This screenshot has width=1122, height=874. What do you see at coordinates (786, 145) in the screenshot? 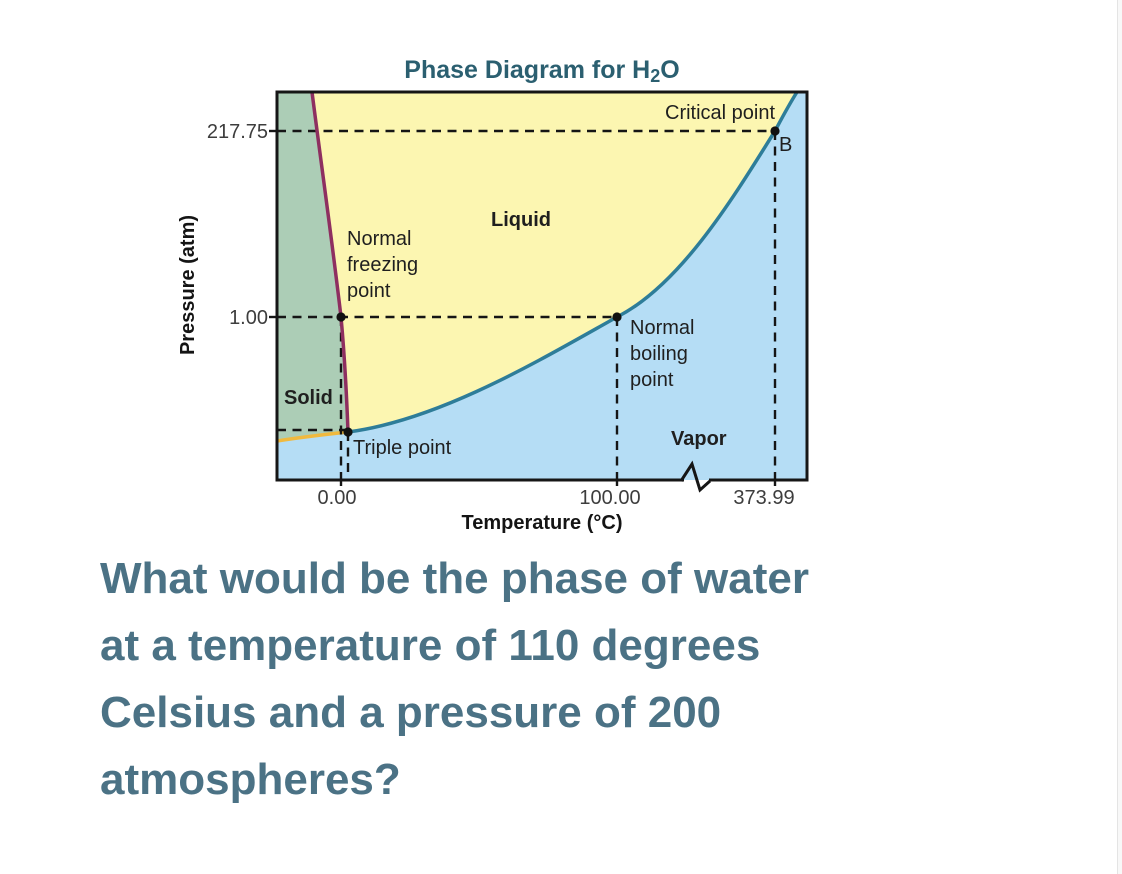
I see `critical-point-letter-label: B` at bounding box center [786, 145].